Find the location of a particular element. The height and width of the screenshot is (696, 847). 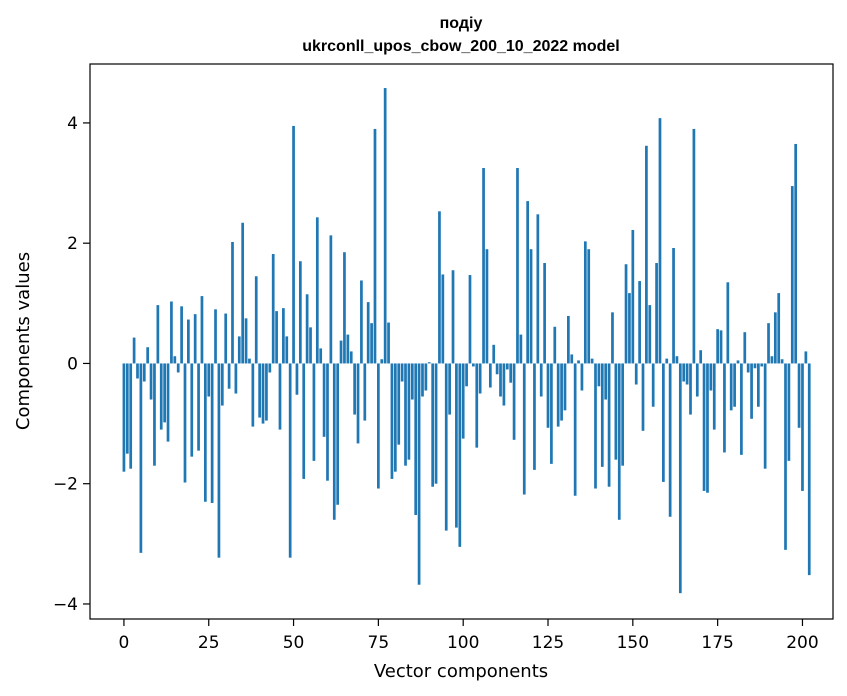

x-tick-label: 125 is located at coordinates (548, 643).